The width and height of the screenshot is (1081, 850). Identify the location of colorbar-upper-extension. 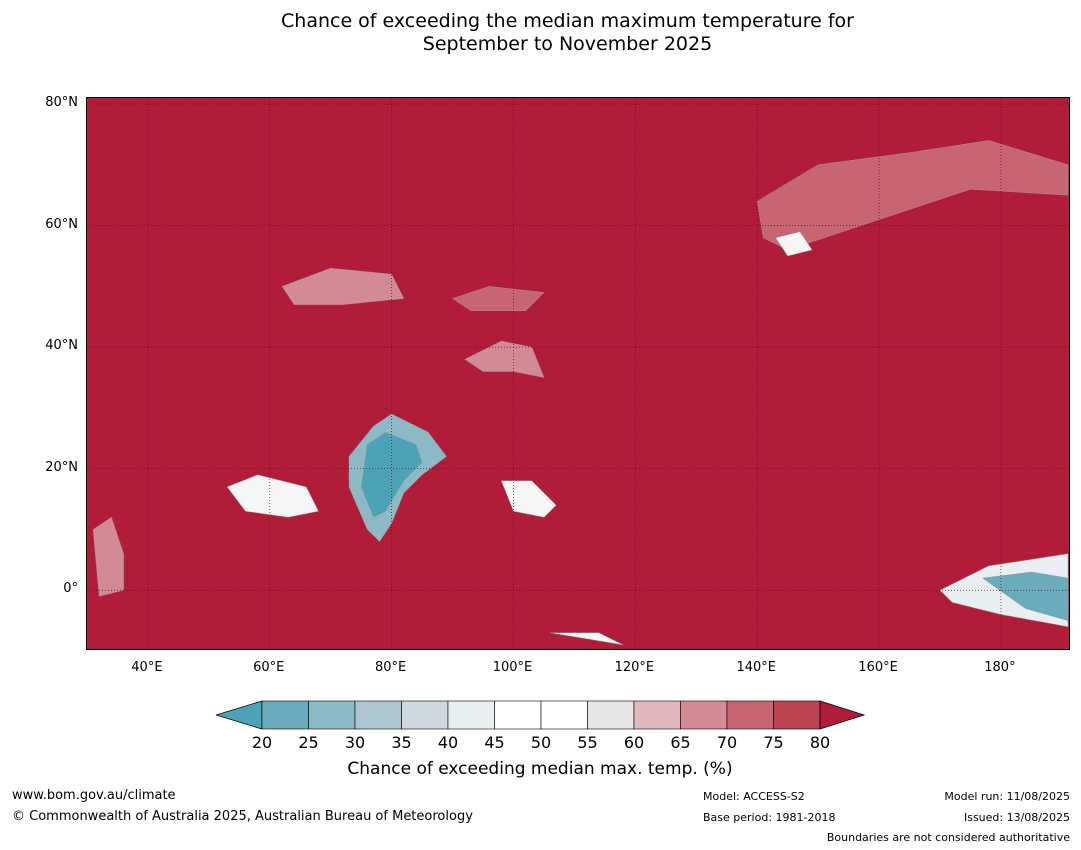
(842, 715).